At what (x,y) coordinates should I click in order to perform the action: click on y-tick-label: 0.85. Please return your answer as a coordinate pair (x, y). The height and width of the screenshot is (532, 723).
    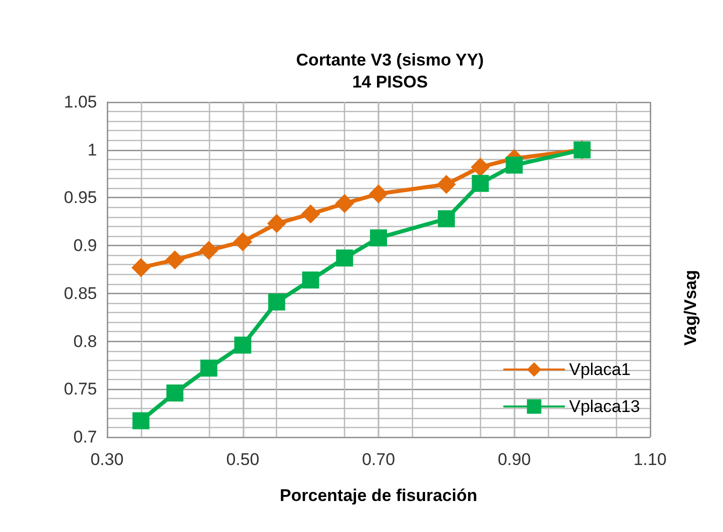
    Looking at the image, I should click on (80, 293).